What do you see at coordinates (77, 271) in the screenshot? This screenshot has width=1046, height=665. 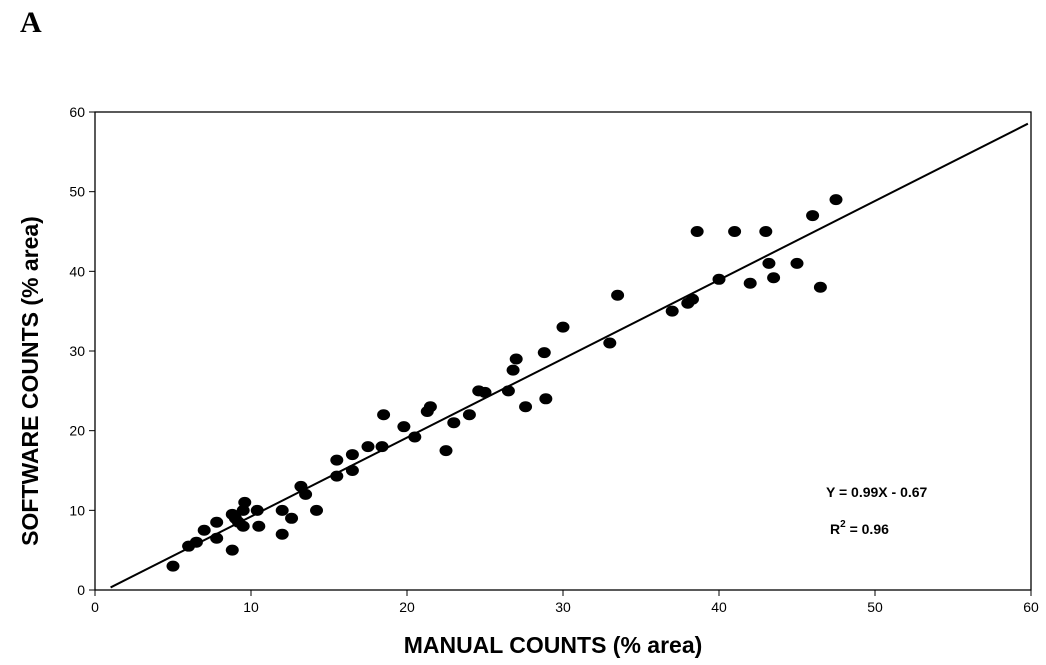 I see `y-tick-label: 40` at bounding box center [77, 271].